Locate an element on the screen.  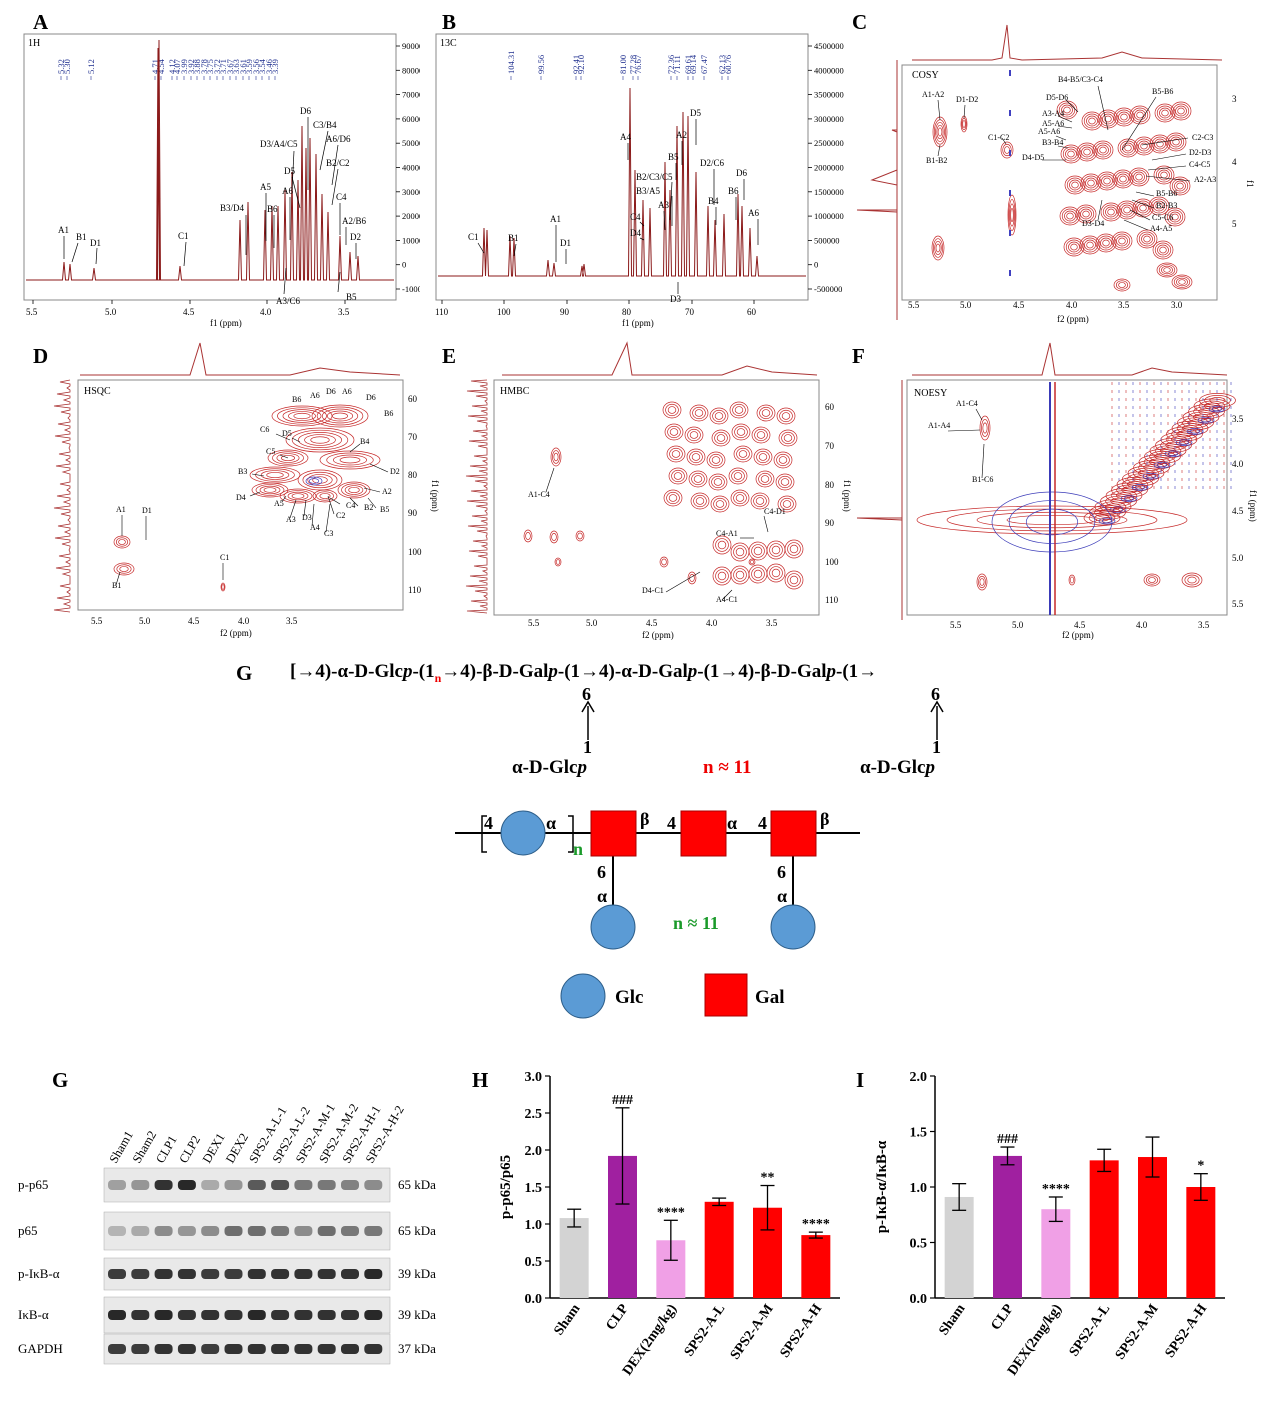
y-tick-label: 7000000 is located at coordinates (411, 95).